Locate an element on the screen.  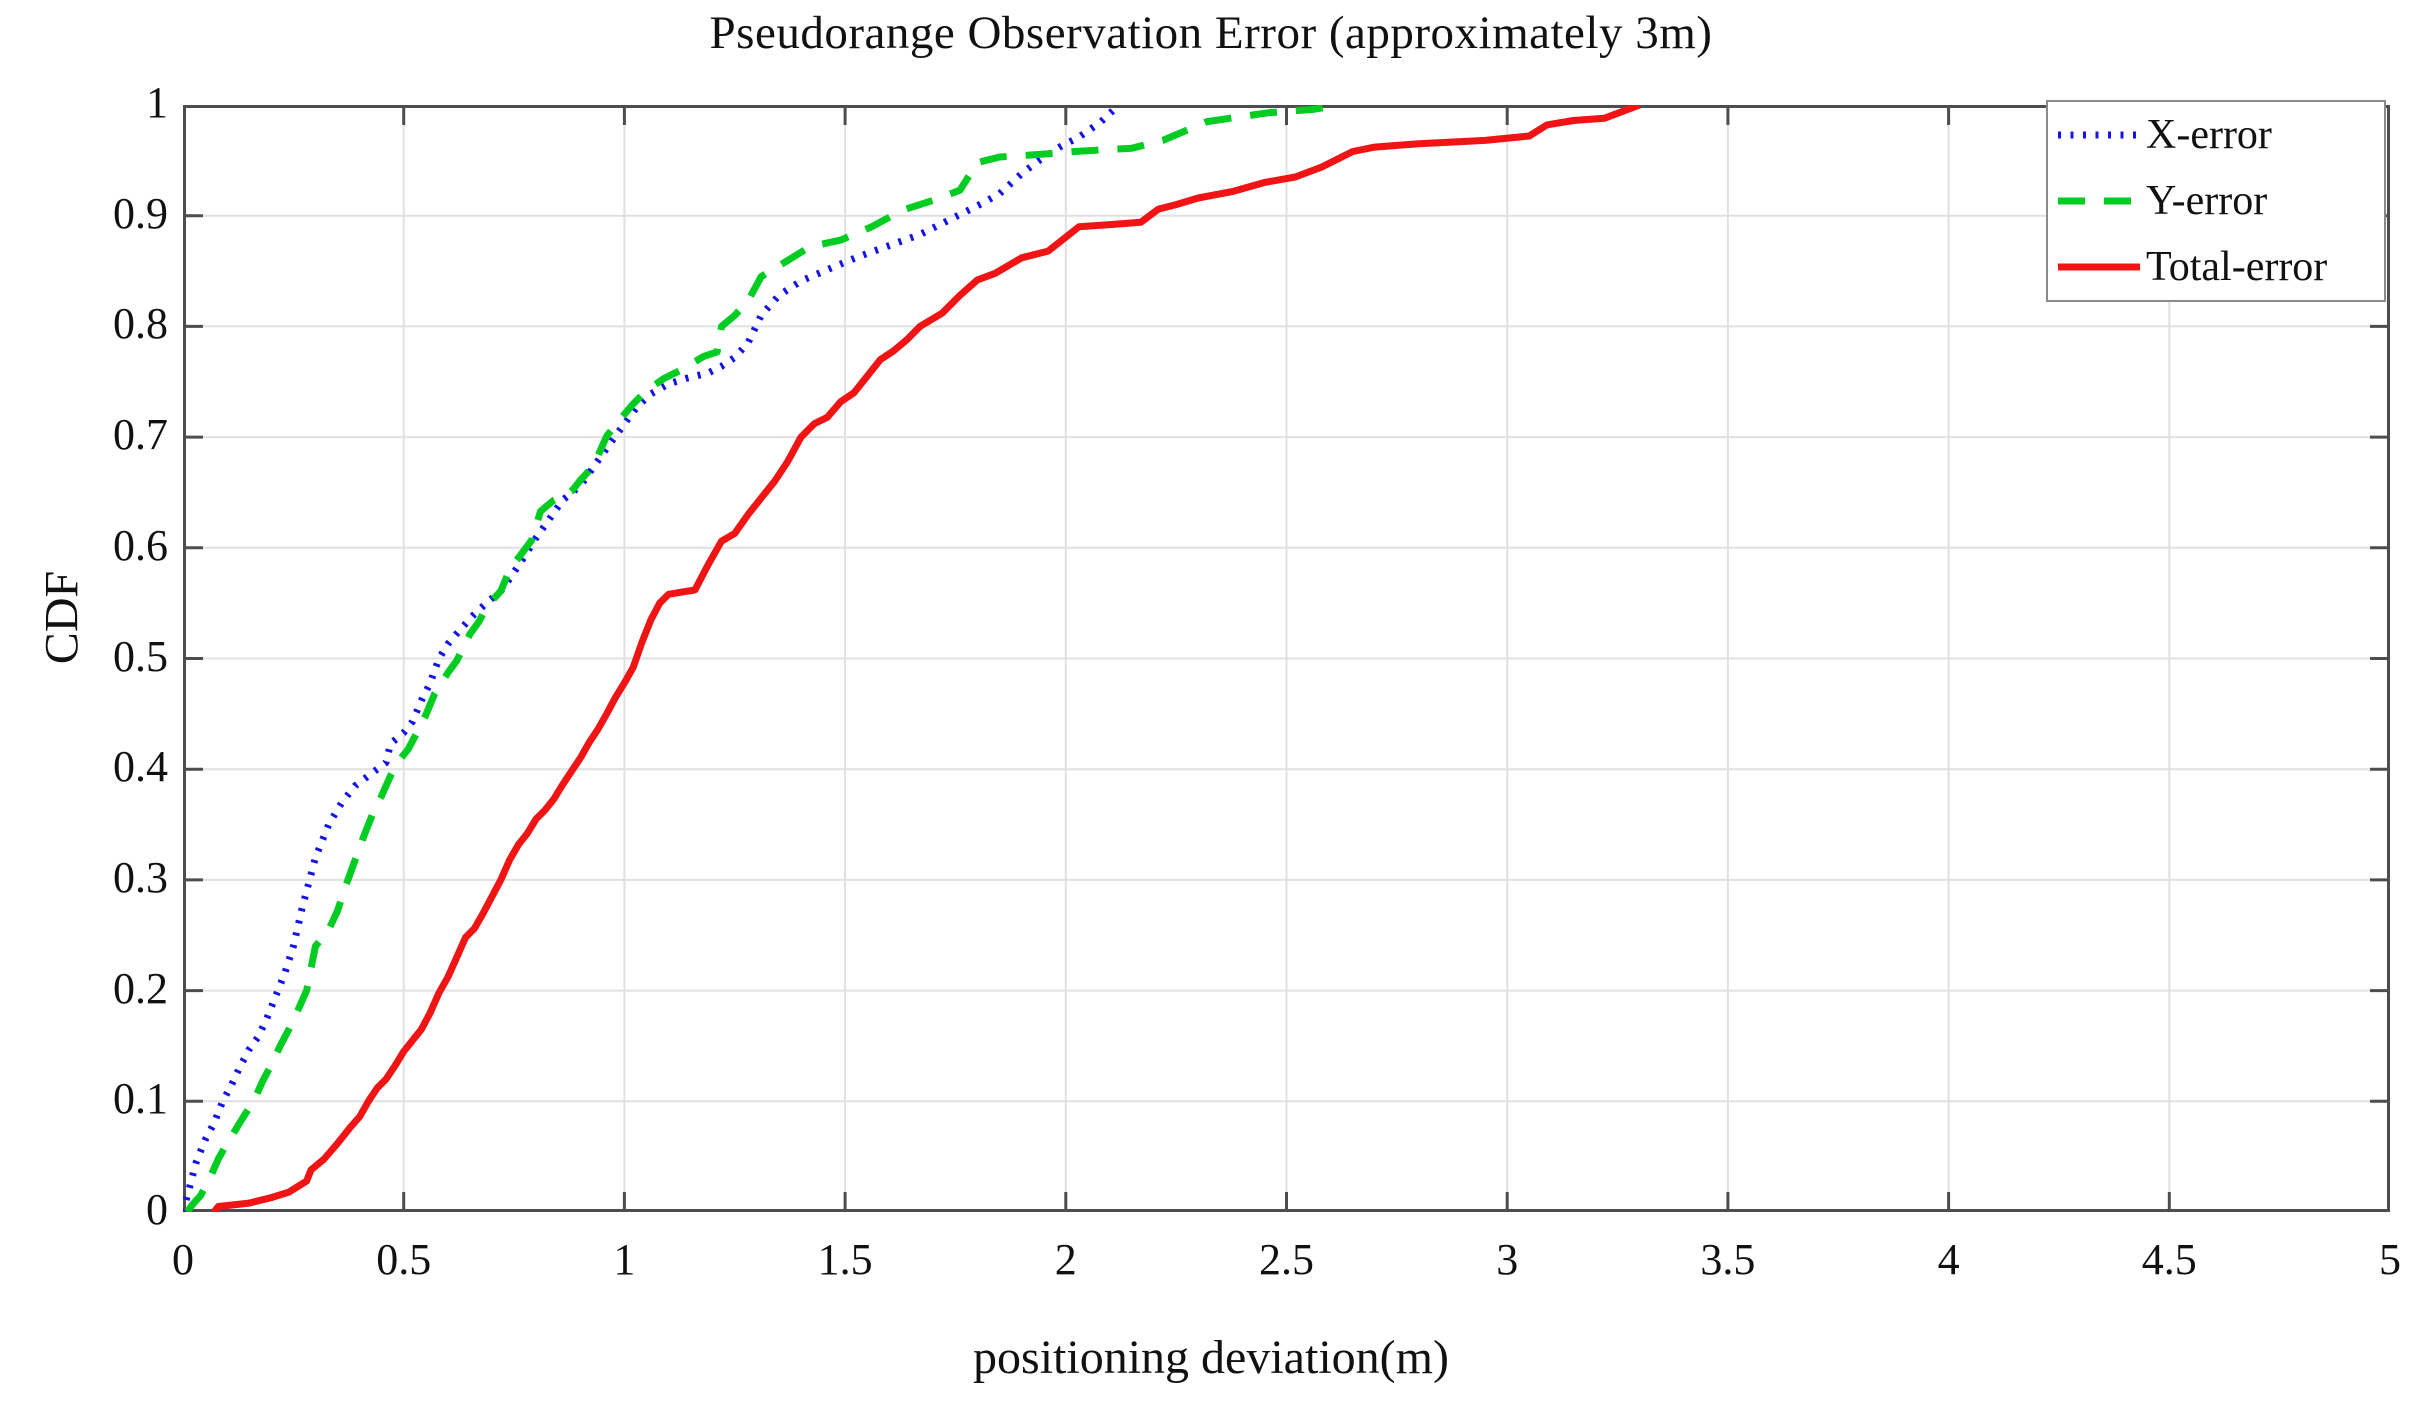
x-tick-label: 5 is located at coordinates (2390, 1259).